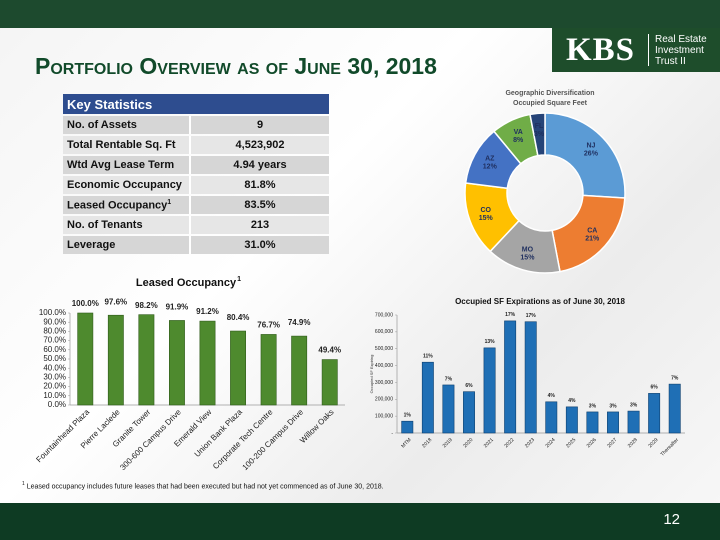  I want to click on chart-title: Occupied Square Feet, so click(550, 103).